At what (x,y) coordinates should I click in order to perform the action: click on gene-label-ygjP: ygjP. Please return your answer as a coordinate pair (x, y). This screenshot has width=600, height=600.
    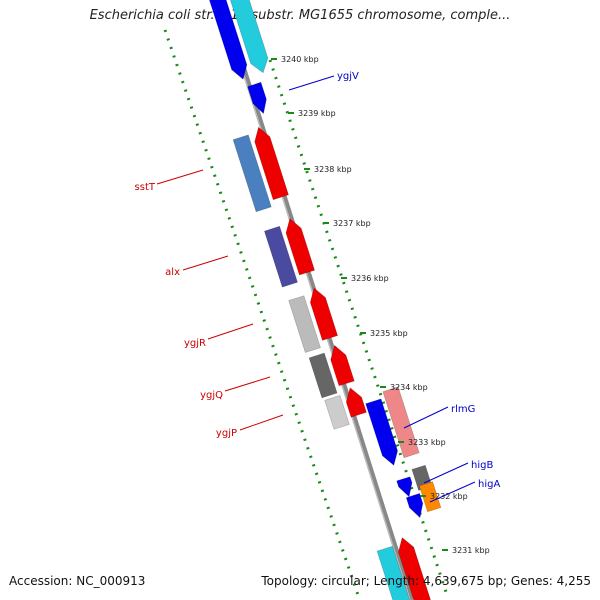
    Looking at the image, I should click on (226, 433).